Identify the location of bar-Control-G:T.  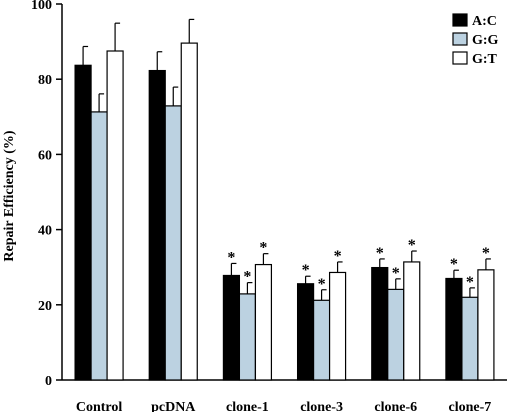
(115, 215).